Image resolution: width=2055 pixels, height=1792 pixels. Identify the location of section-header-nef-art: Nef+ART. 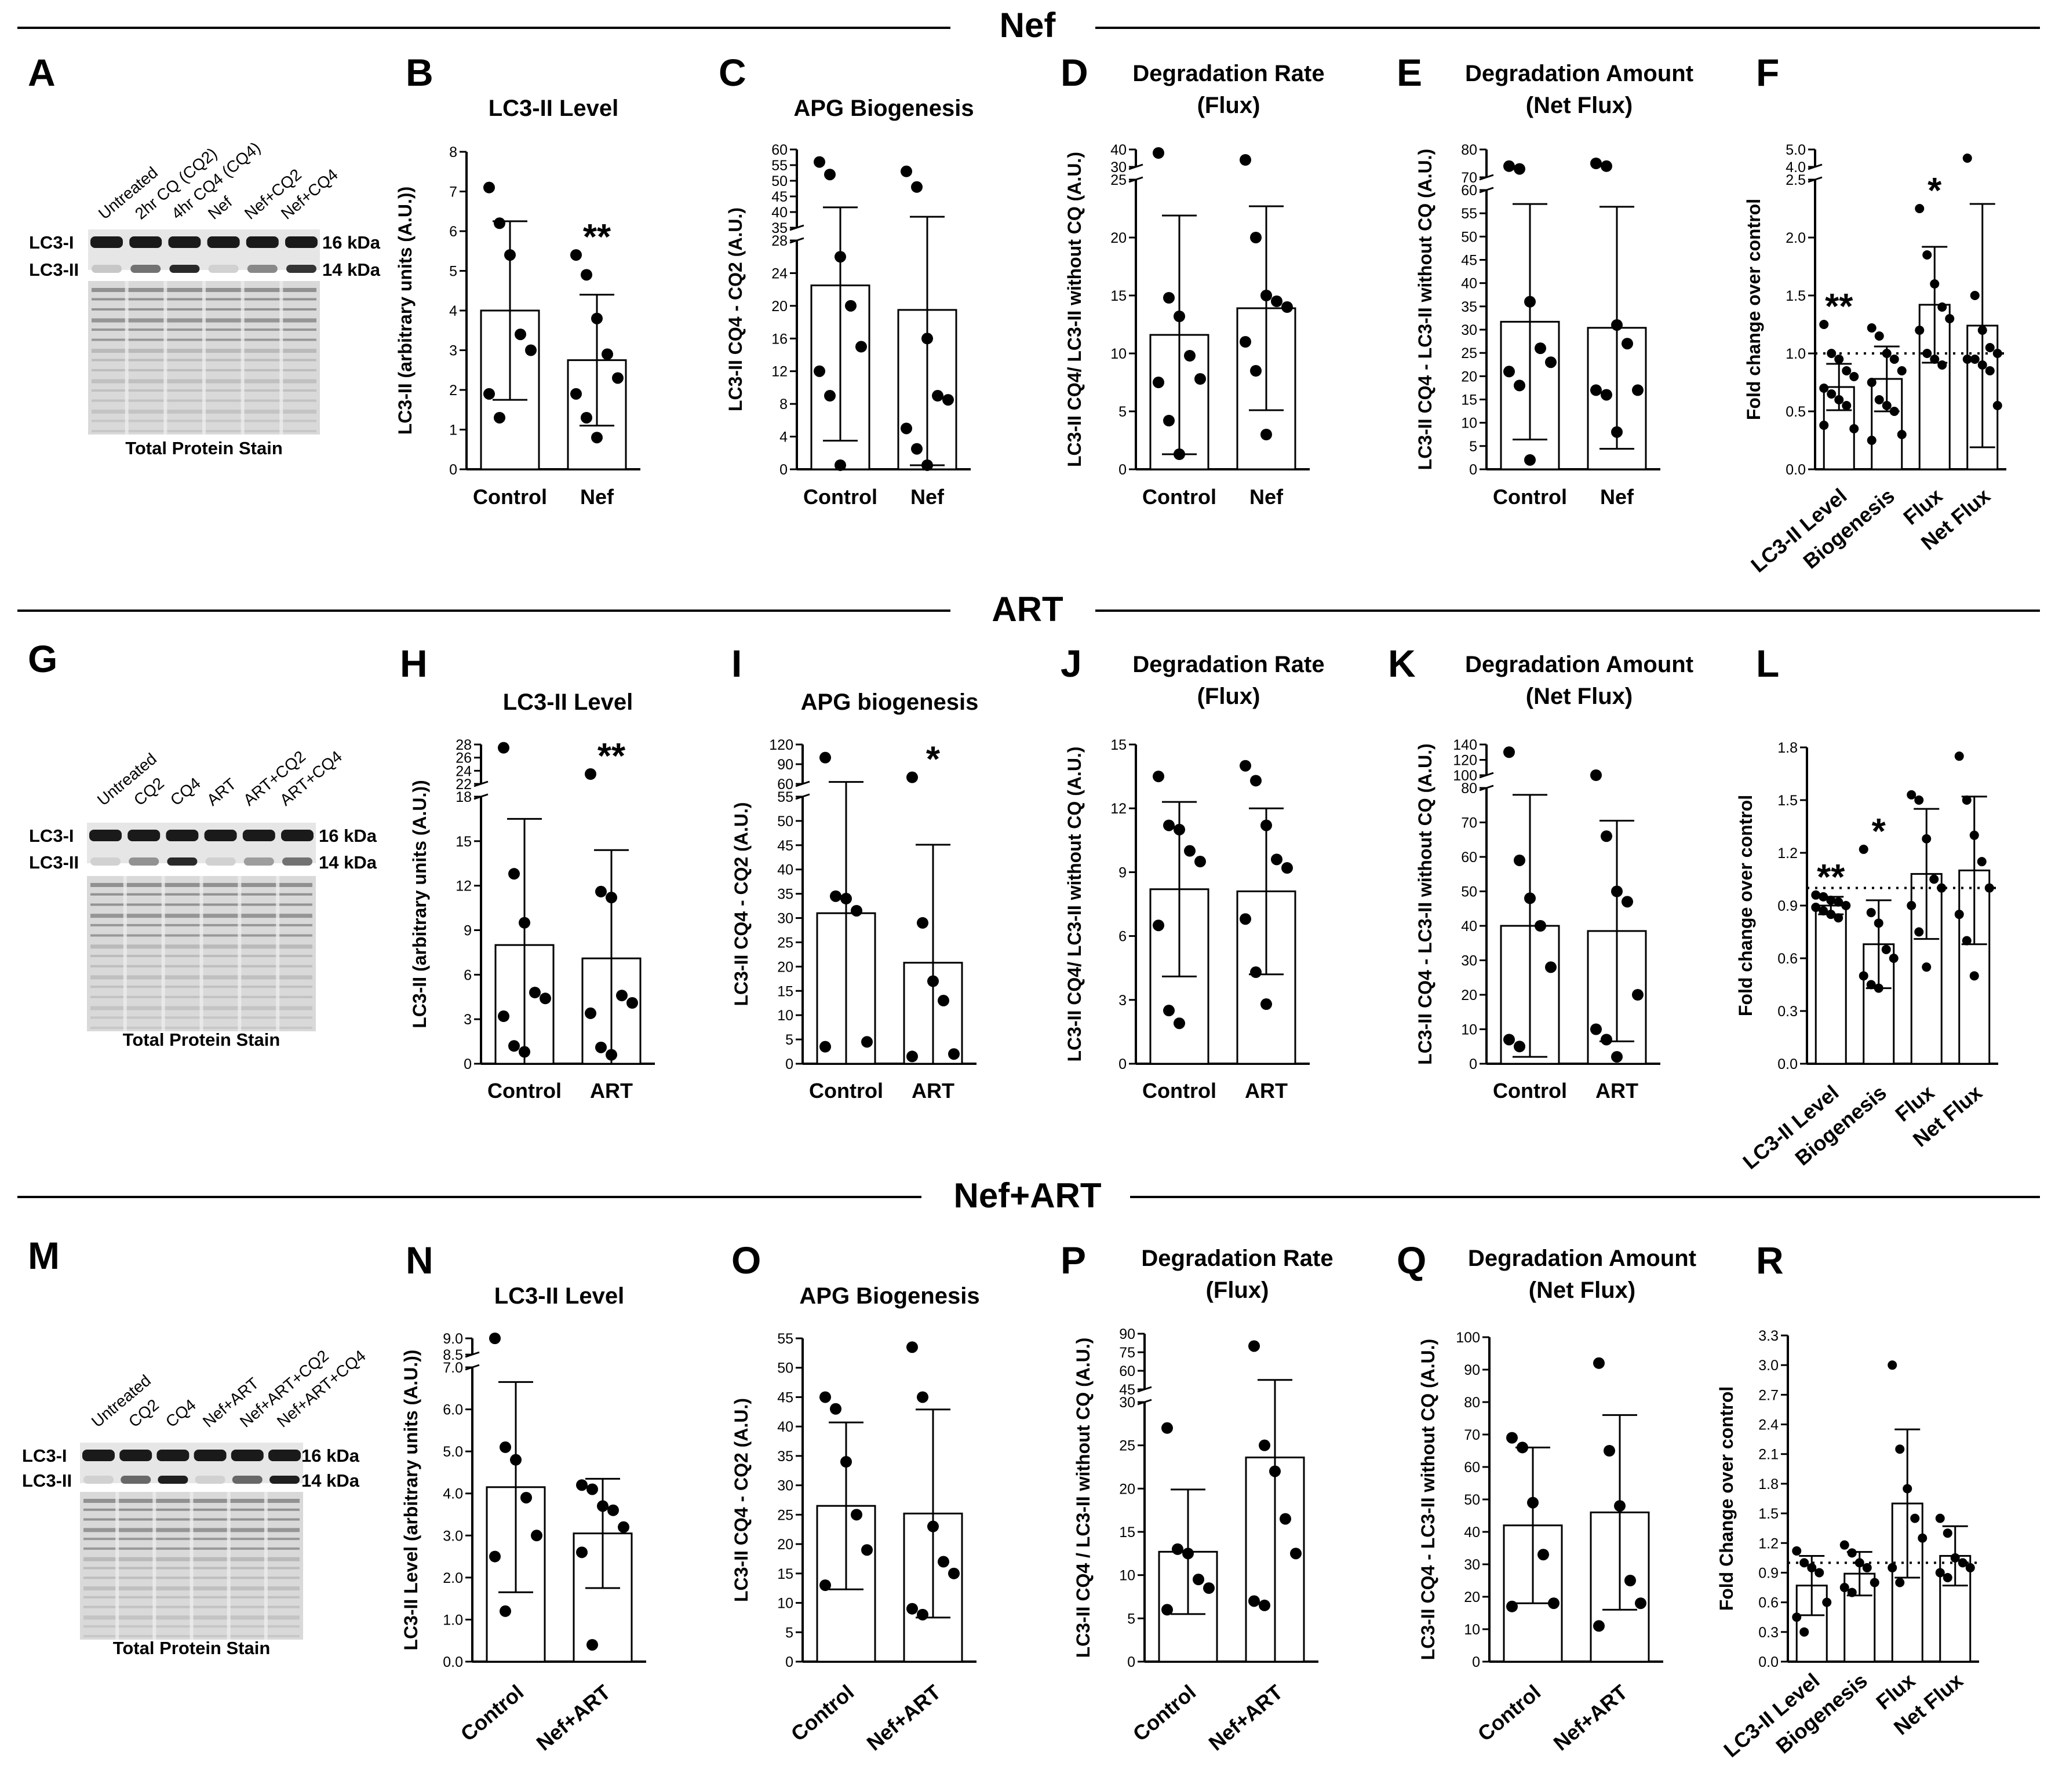
(1028, 1195).